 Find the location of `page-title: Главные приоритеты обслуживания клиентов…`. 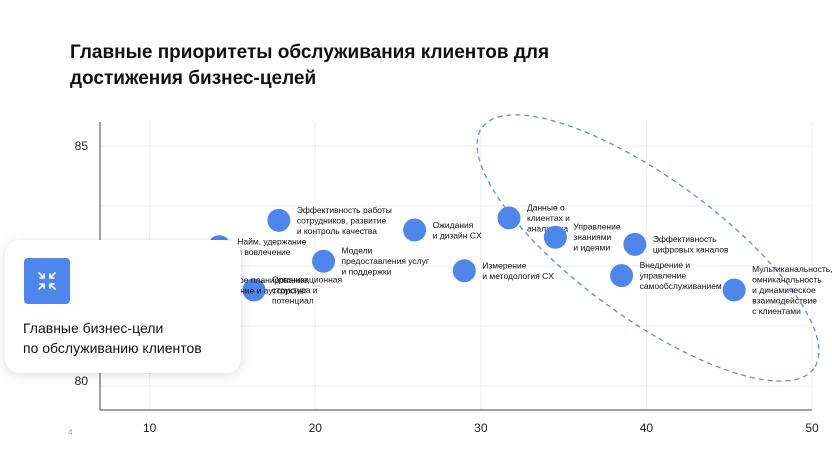

page-title: Главные приоритеты обслуживания клиентов… is located at coordinates (350, 66).